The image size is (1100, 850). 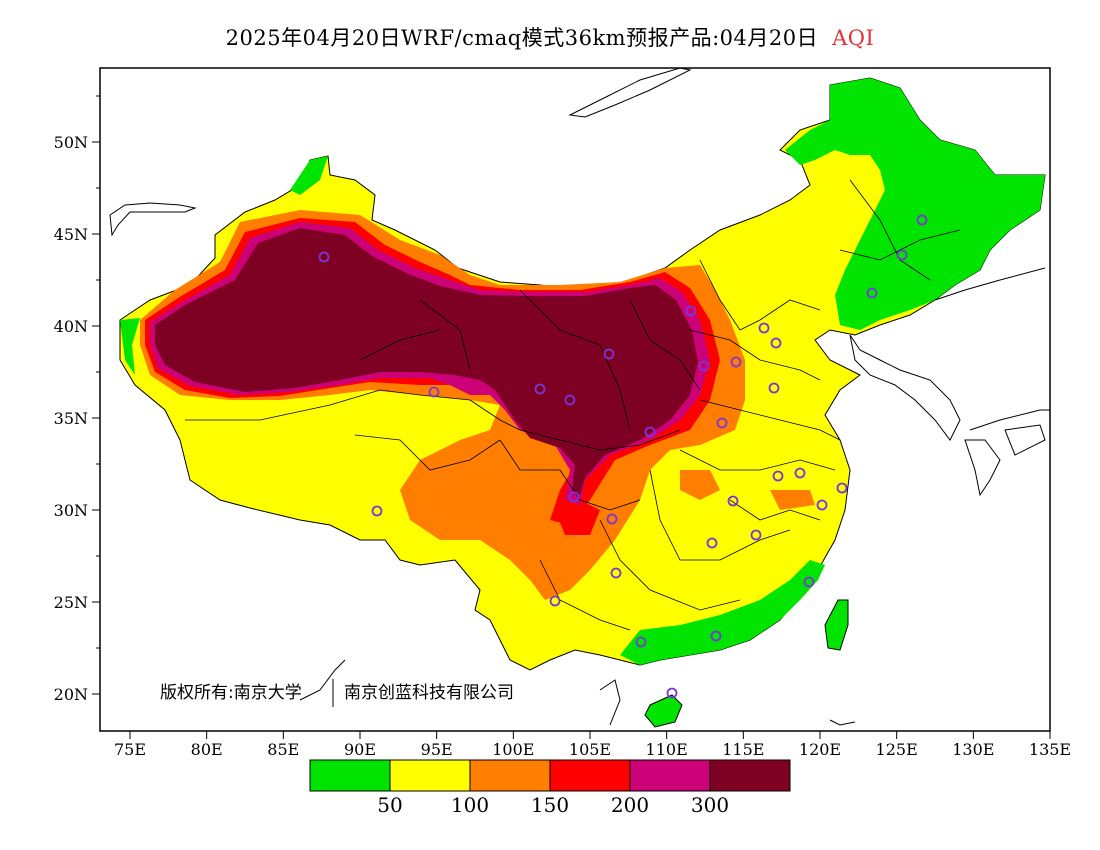 I want to click on lon-tick-label: 100E, so click(x=513, y=749).